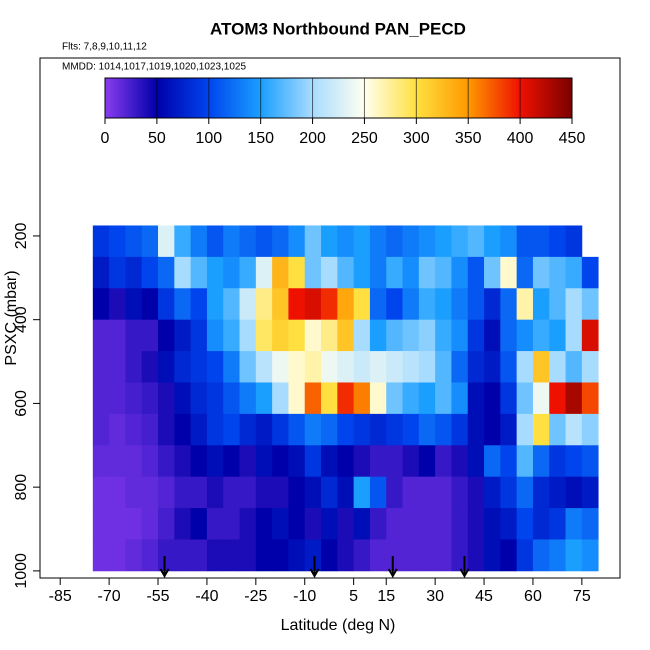 This screenshot has width=650, height=650. I want to click on flight-marker, so click(164, 567).